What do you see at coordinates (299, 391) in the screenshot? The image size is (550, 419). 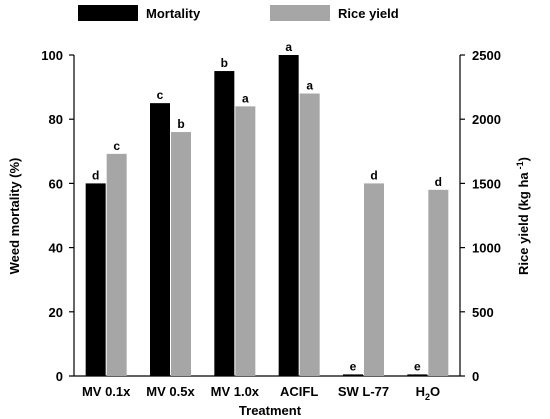 I see `category-label: ACIFL` at bounding box center [299, 391].